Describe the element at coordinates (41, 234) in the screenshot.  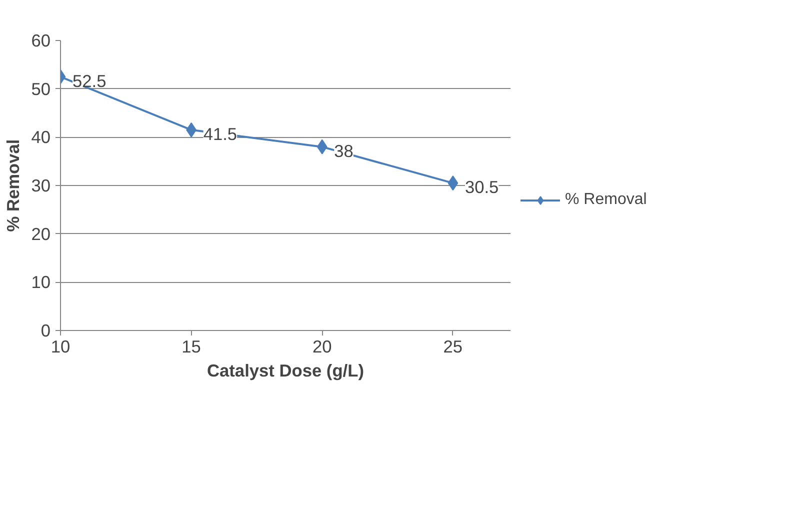
I see `y-tick-label: 20` at that location.